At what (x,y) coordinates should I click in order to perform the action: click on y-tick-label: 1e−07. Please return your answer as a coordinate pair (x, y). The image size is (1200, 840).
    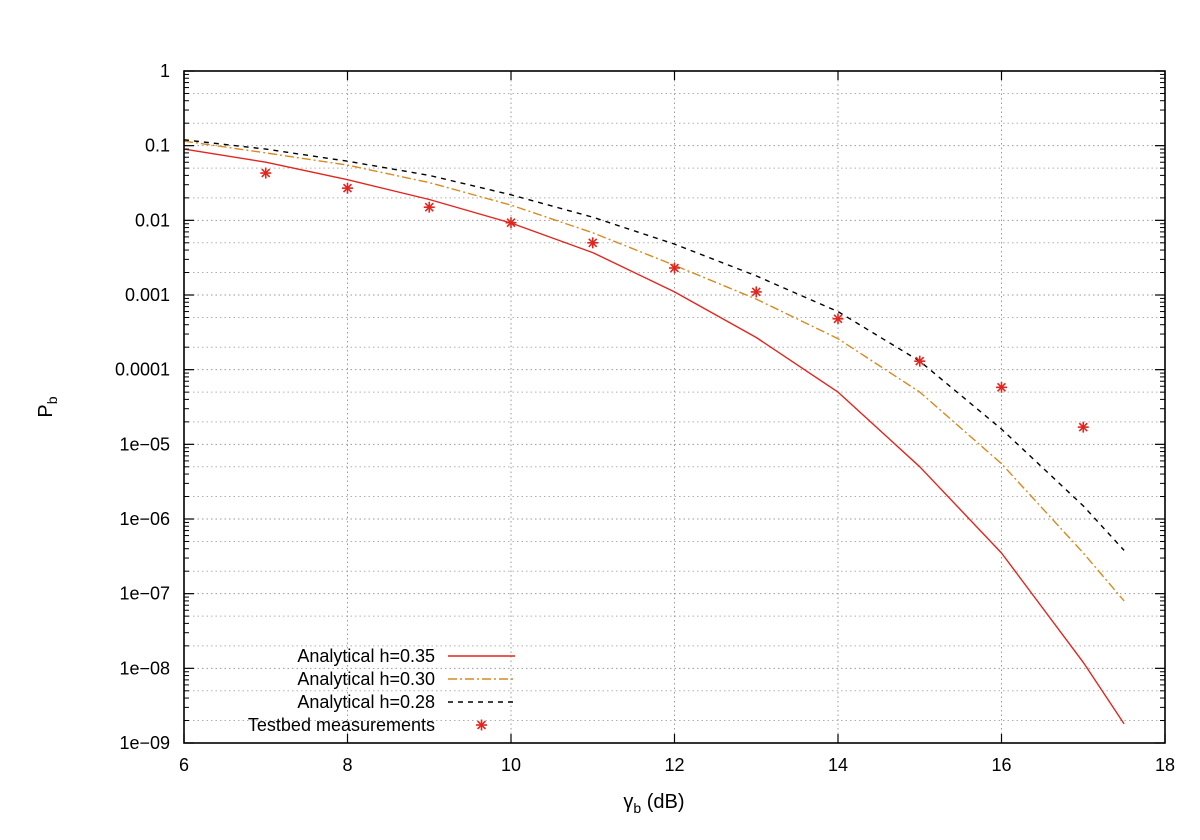
    Looking at the image, I should click on (144, 594).